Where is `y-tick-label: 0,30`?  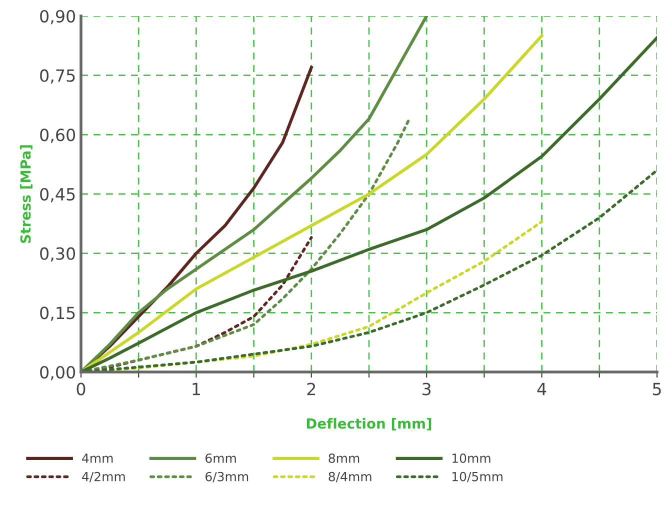 y-tick-label: 0,30 is located at coordinates (58, 254).